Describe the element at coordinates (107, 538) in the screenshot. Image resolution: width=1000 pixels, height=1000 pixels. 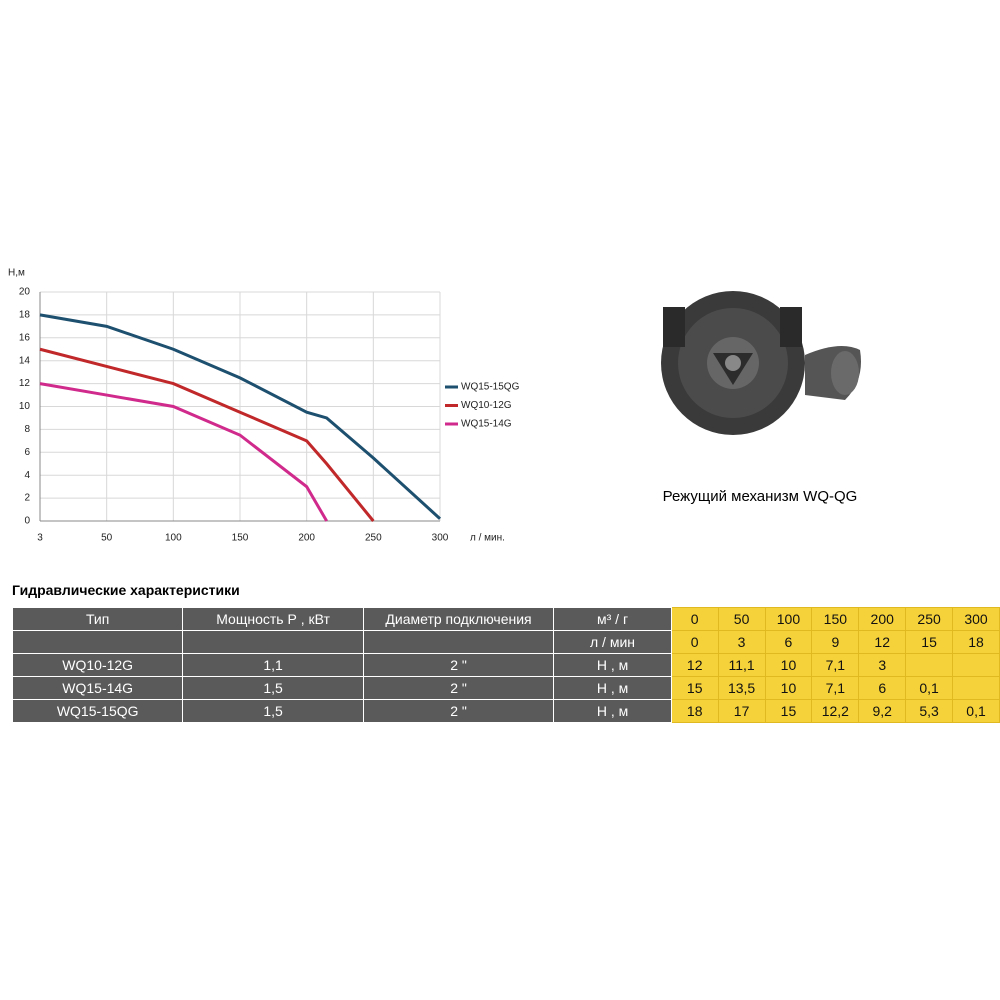
I see `x-tick-label: 50` at that location.